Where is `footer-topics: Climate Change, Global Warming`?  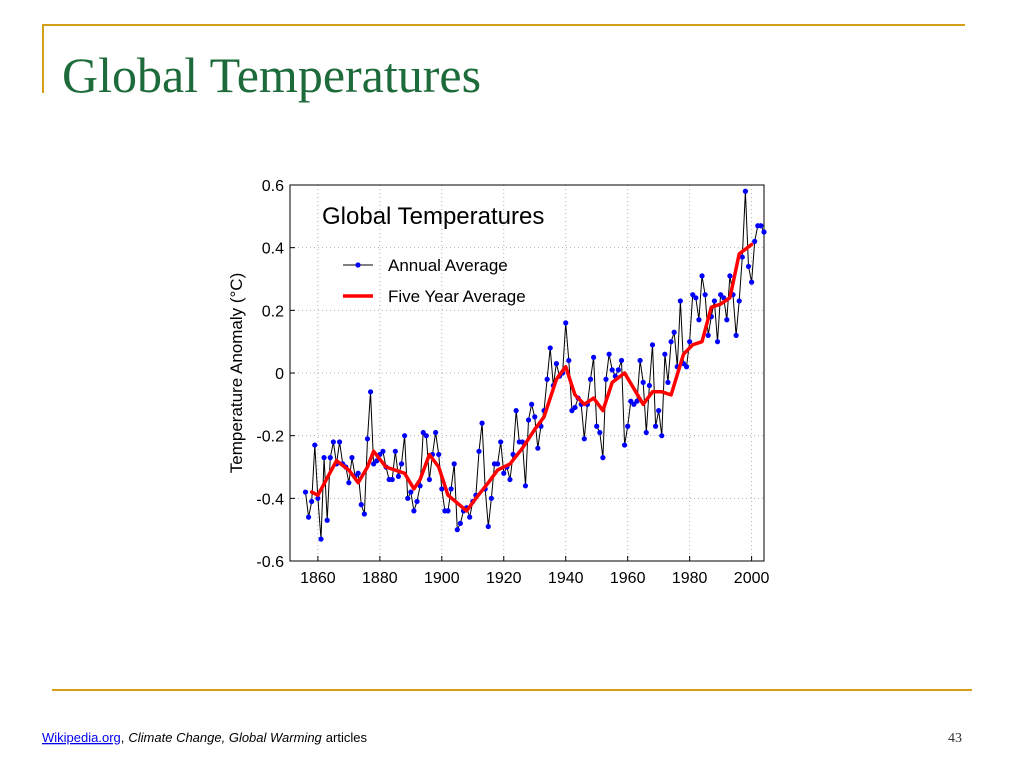 footer-topics: Climate Change, Global Warming is located at coordinates (225, 737).